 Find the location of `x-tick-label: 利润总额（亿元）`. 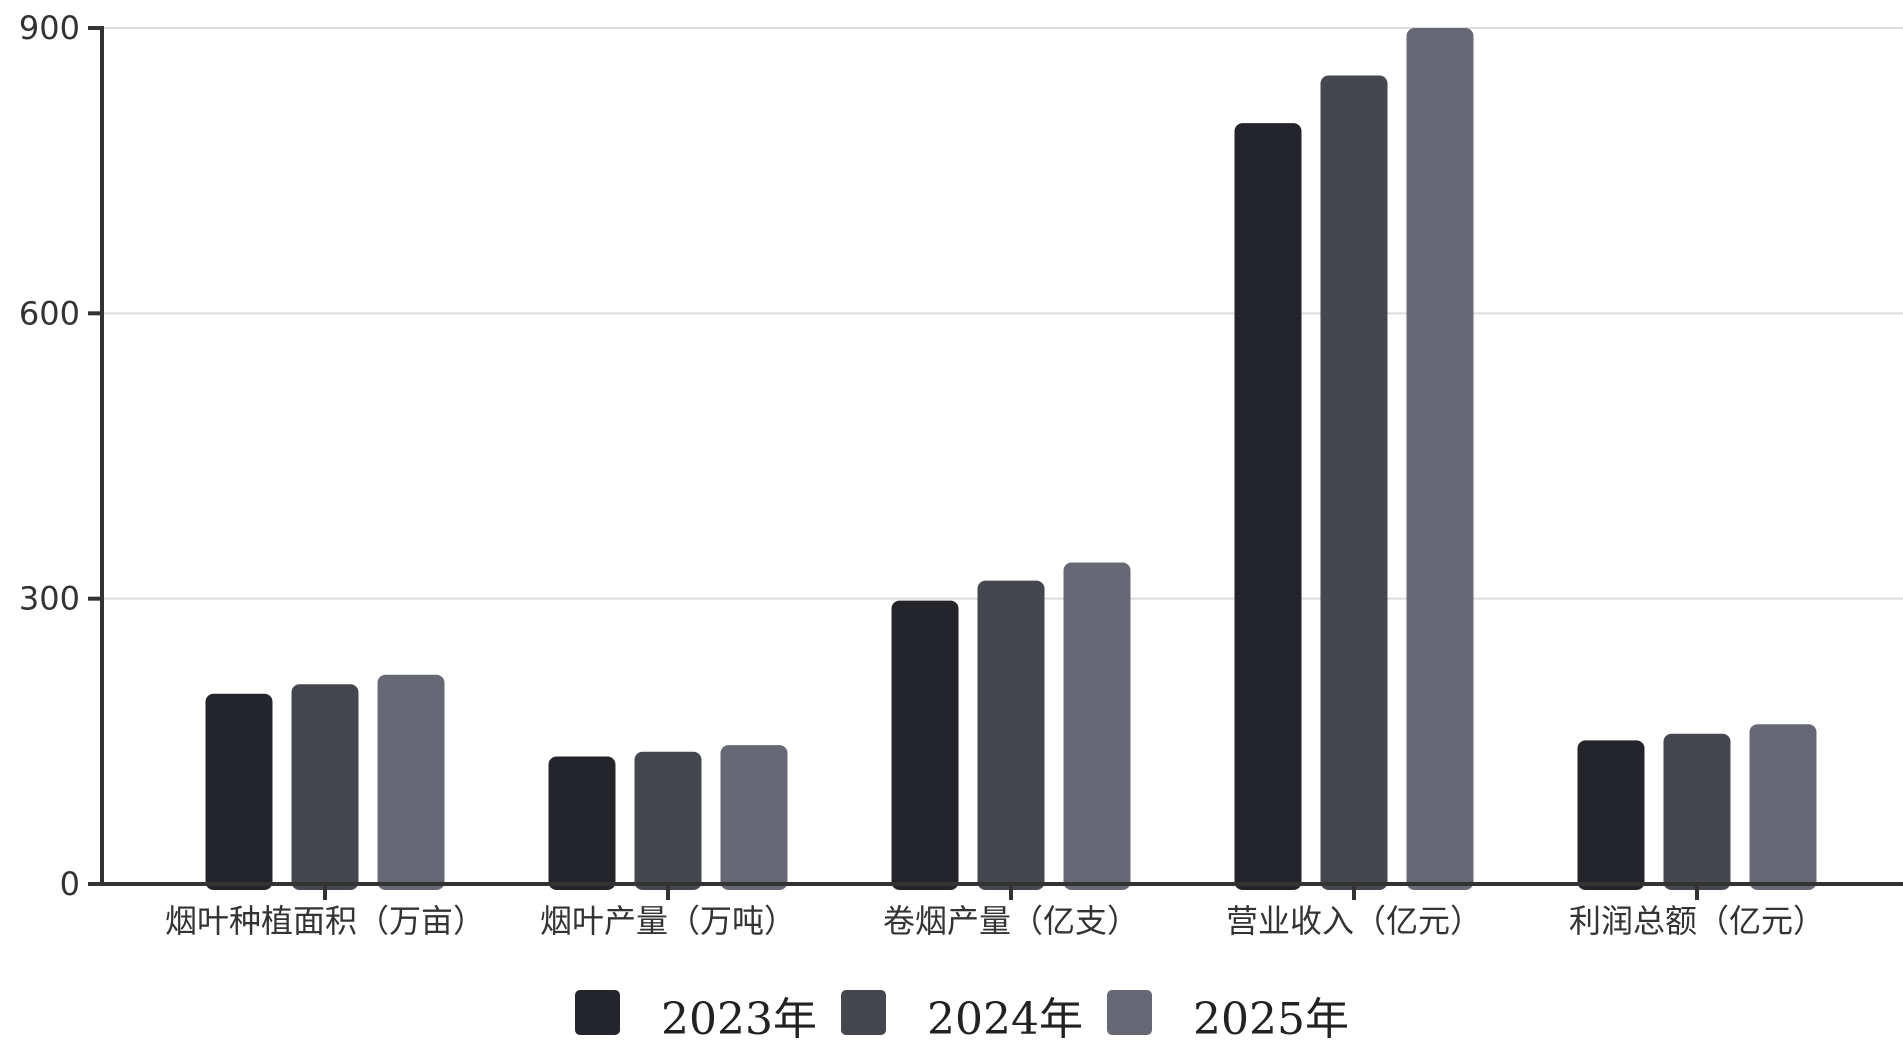

x-tick-label: 利润总额（亿元） is located at coordinates (1697, 921).